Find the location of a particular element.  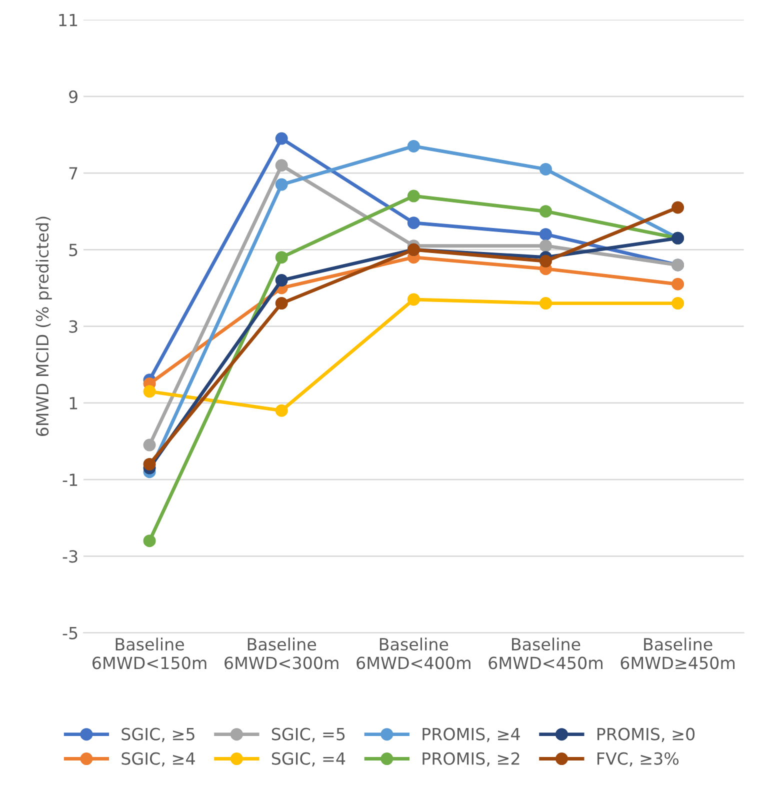

y-tick-label: -5 is located at coordinates (70, 633).